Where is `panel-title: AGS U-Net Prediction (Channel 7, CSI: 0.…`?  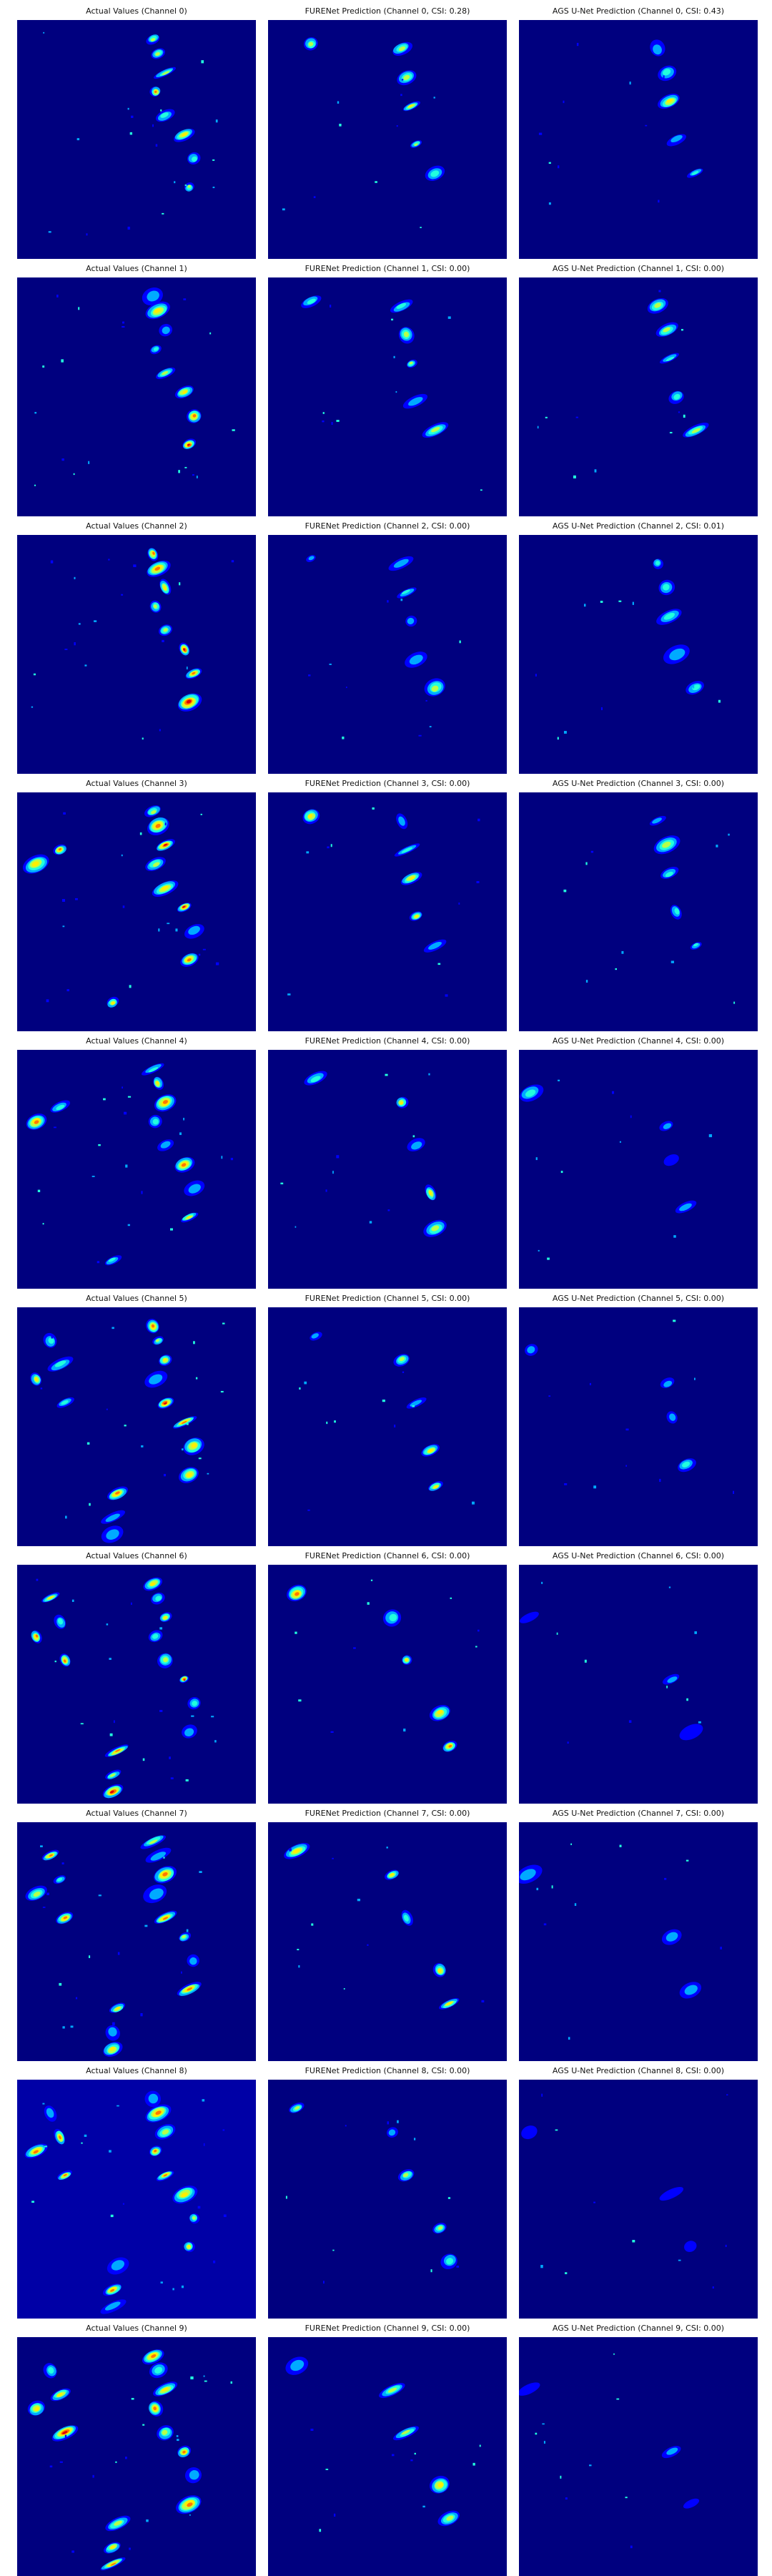
panel-title: AGS U-Net Prediction (Channel 7, CSI: 0.… is located at coordinates (638, 1814).